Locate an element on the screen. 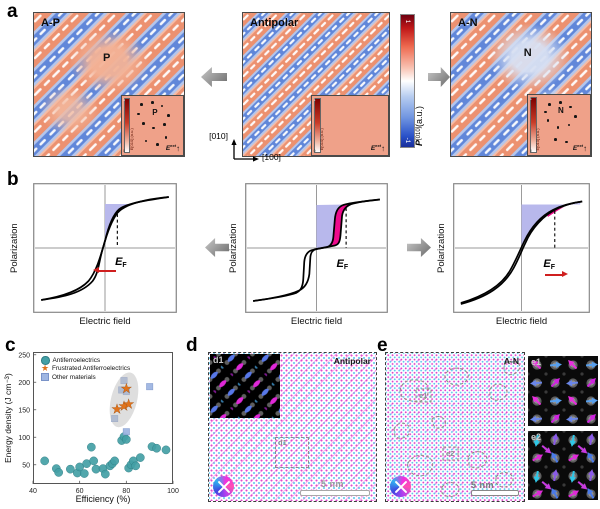 The height and width of the screenshot is (509, 600). stem-inset-e1: e1 is located at coordinates (563, 391).